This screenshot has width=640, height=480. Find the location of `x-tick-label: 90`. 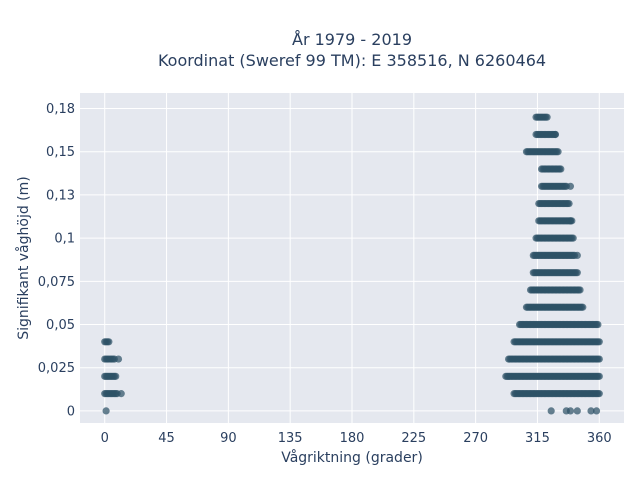

x-tick-label: 90 is located at coordinates (228, 438).